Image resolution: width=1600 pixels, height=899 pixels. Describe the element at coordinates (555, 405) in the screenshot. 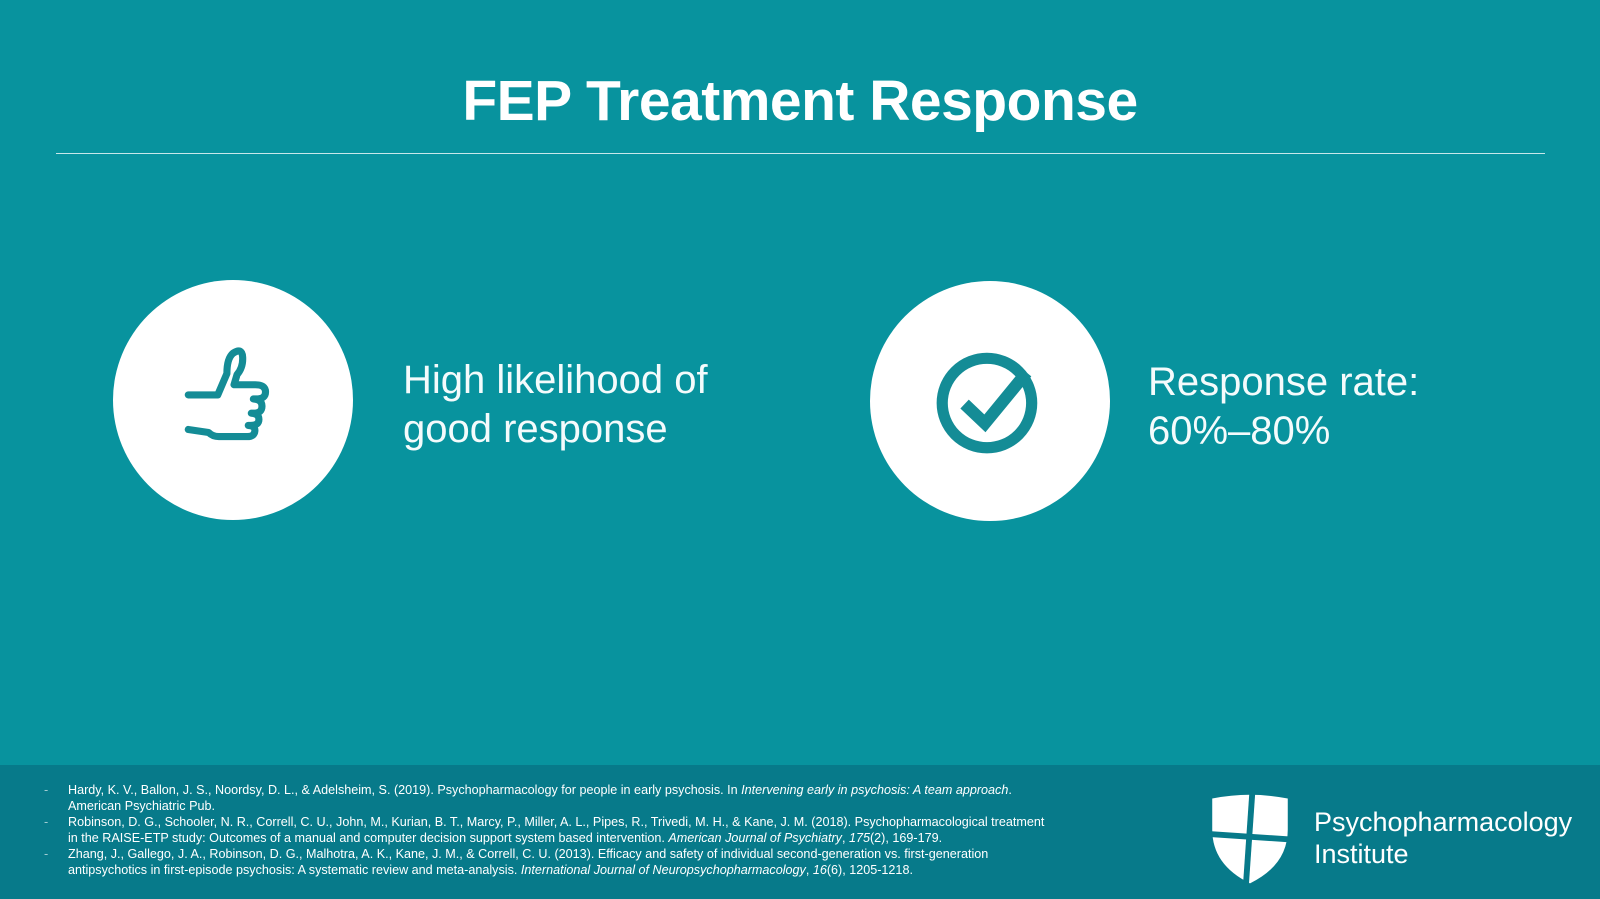

I see `benefit-caption: High likelihood of good response` at that location.